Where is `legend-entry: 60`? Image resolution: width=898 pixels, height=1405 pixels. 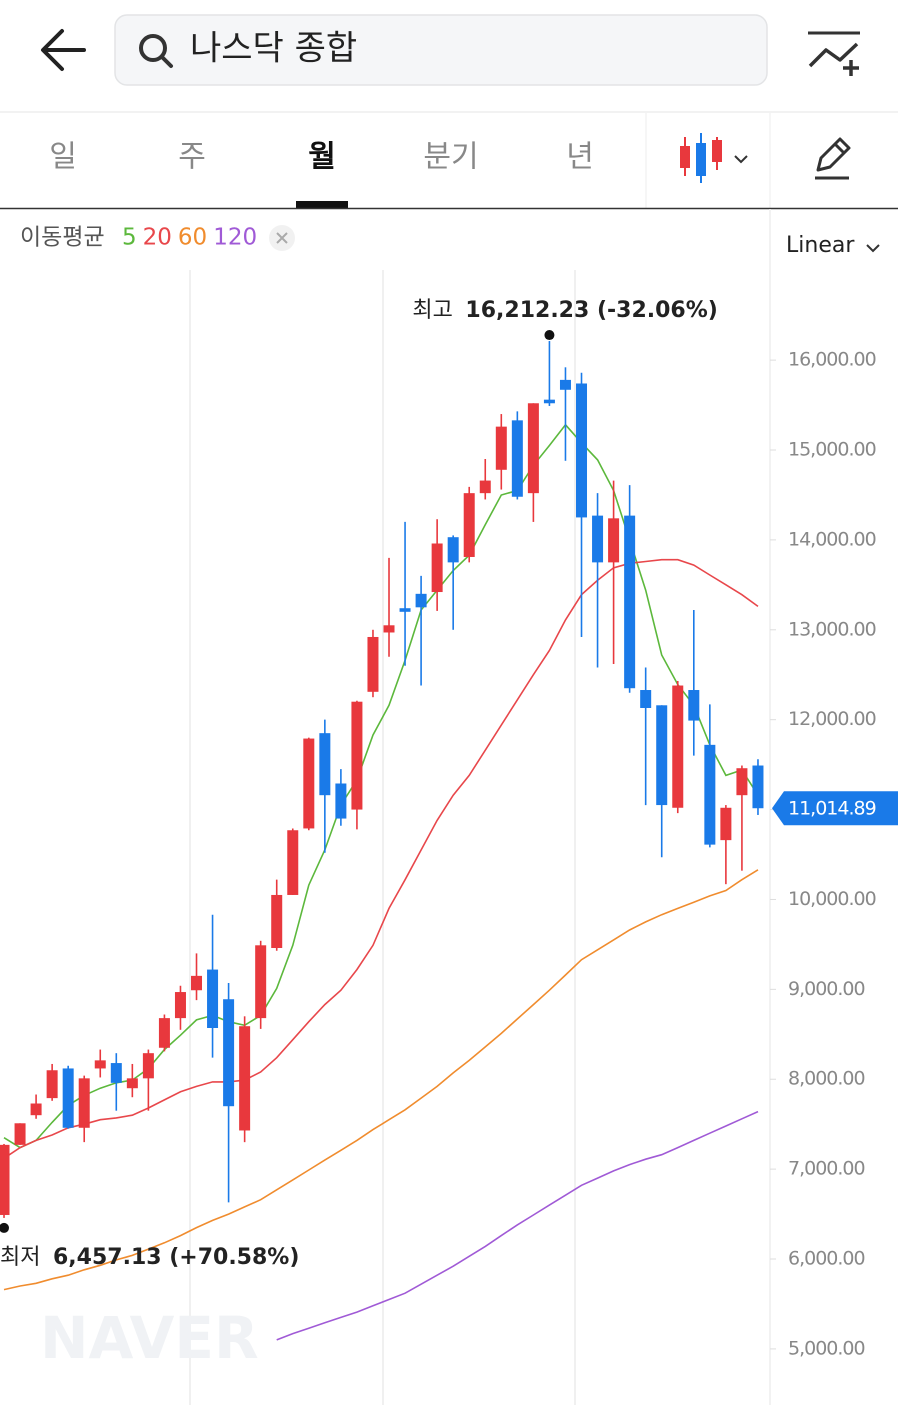 legend-entry: 60 is located at coordinates (192, 238).